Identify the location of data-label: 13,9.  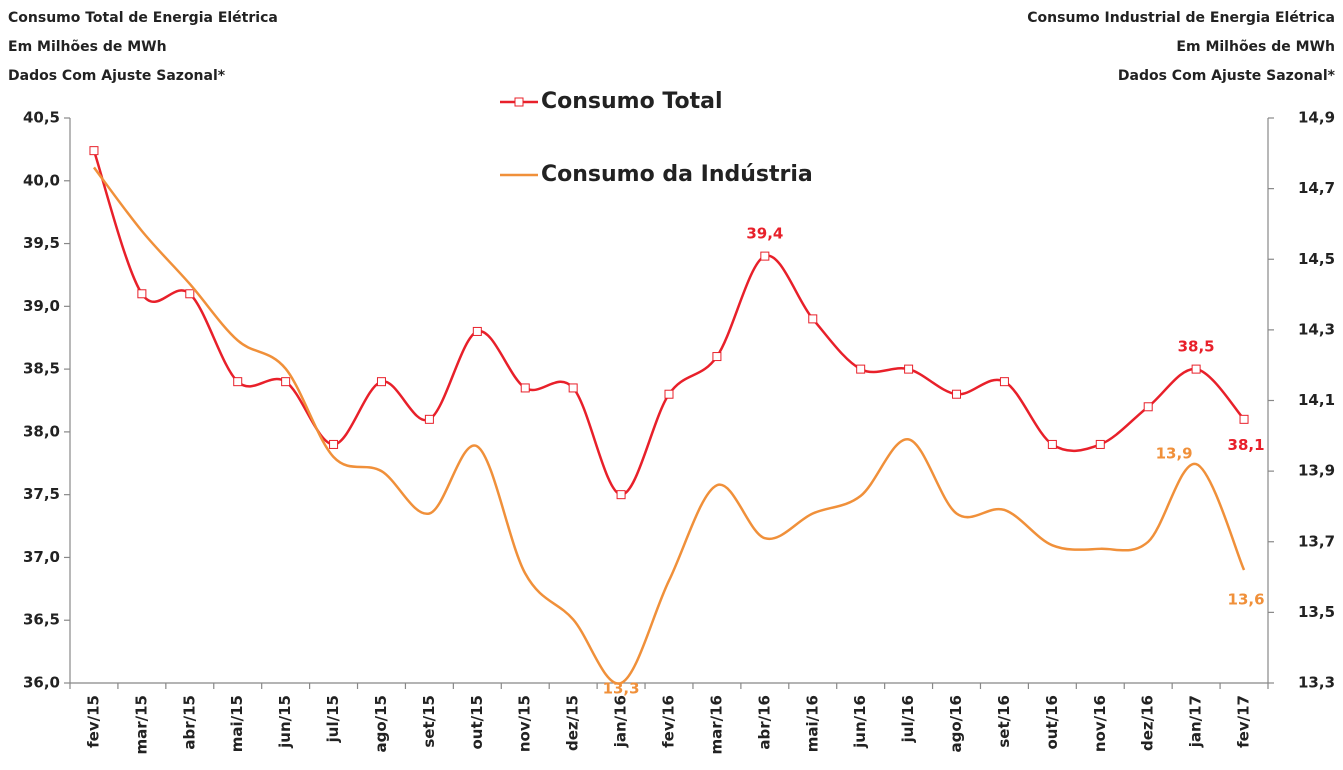
(1174, 454).